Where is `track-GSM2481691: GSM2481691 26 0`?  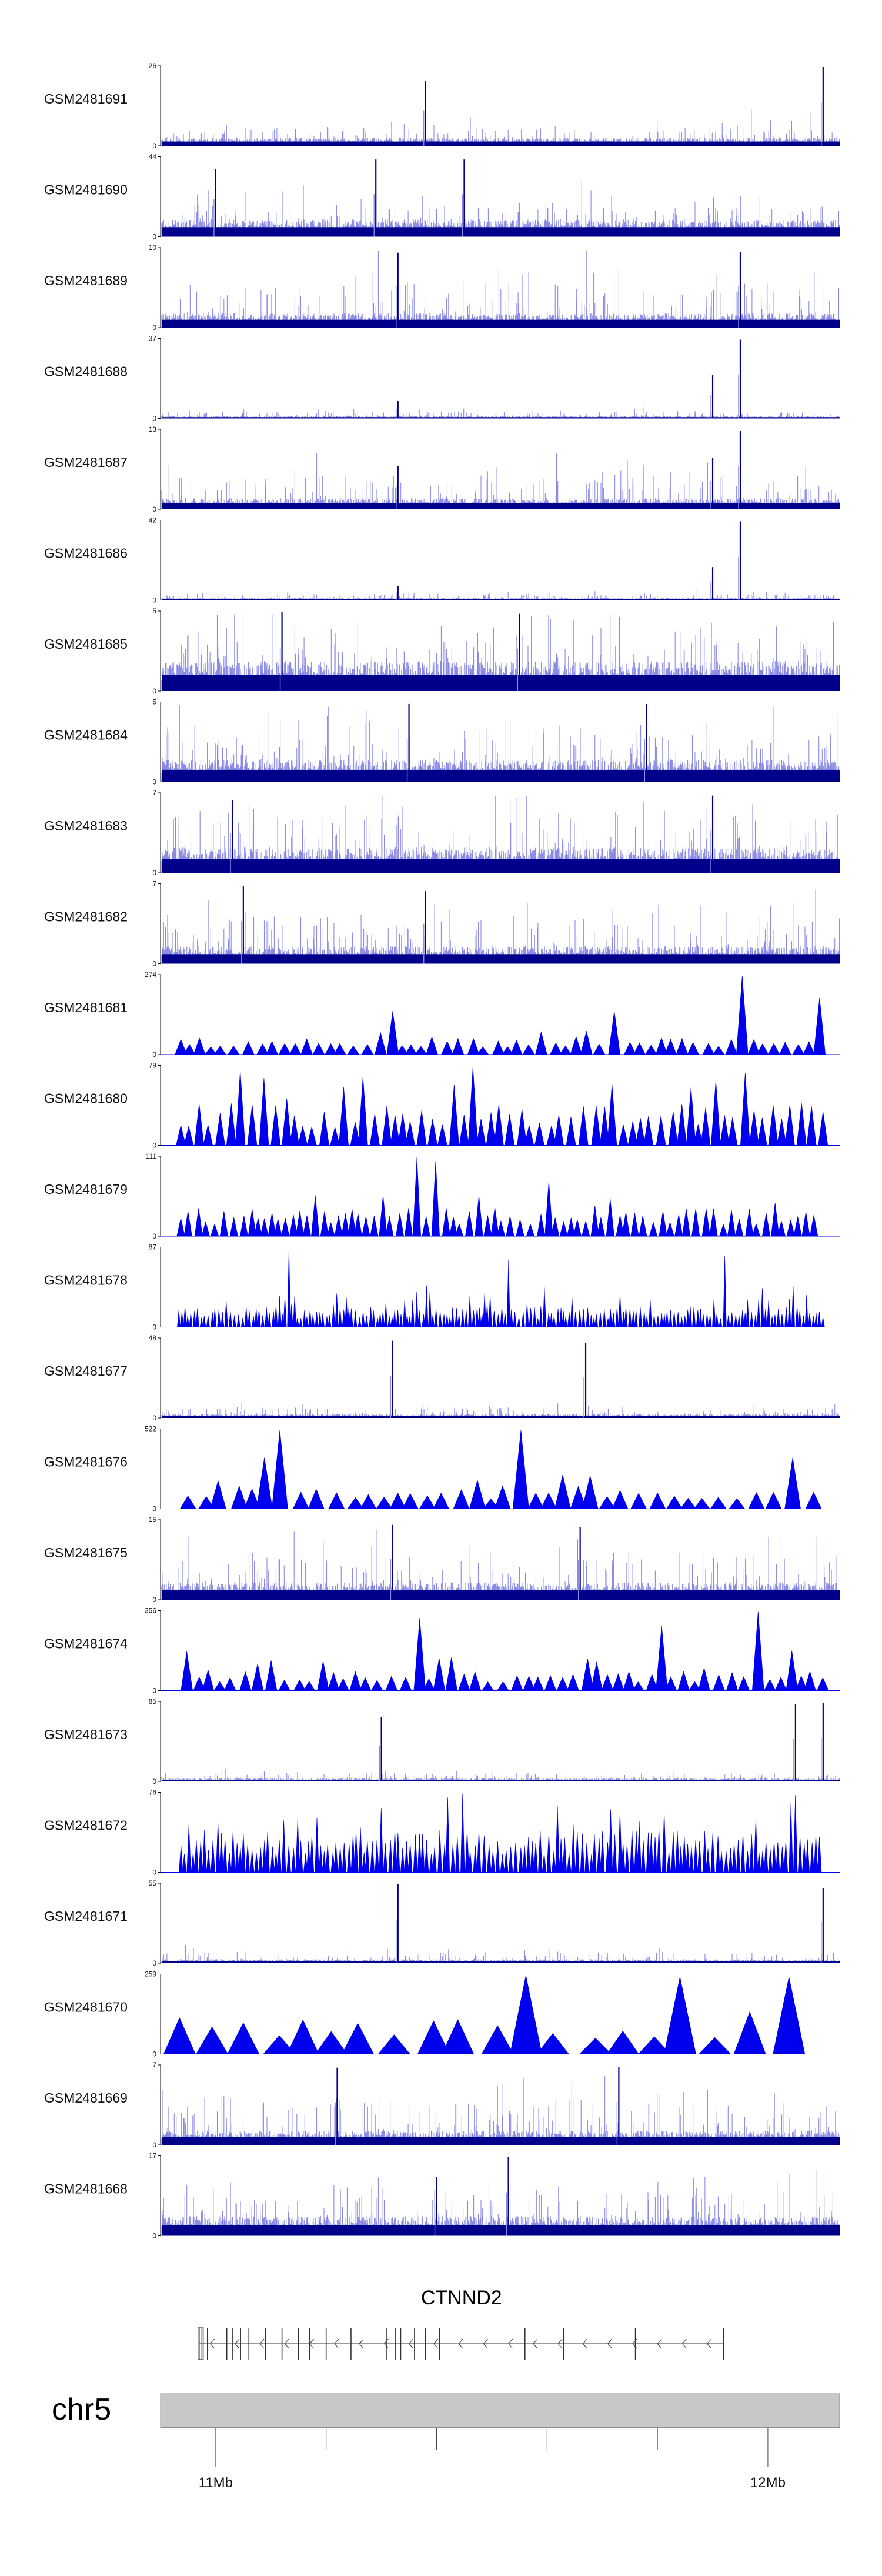 track-GSM2481691: GSM2481691 26 0 is located at coordinates (442, 106).